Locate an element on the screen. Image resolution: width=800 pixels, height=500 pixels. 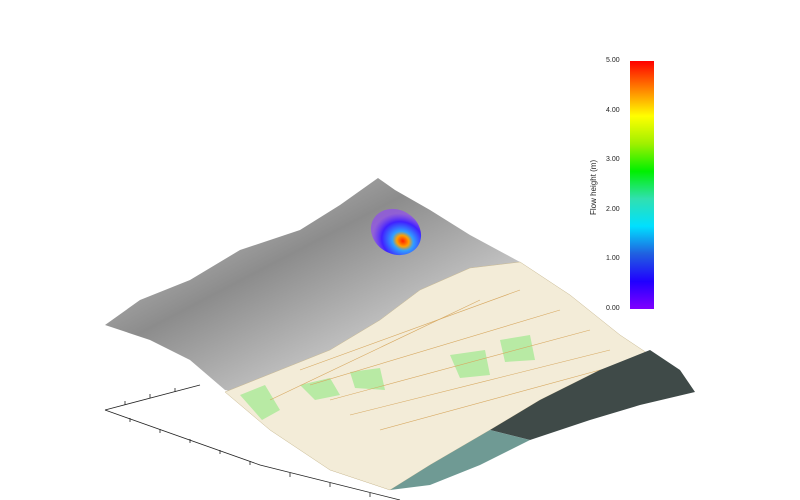
contour-lines is located at coordinates (440, 360).